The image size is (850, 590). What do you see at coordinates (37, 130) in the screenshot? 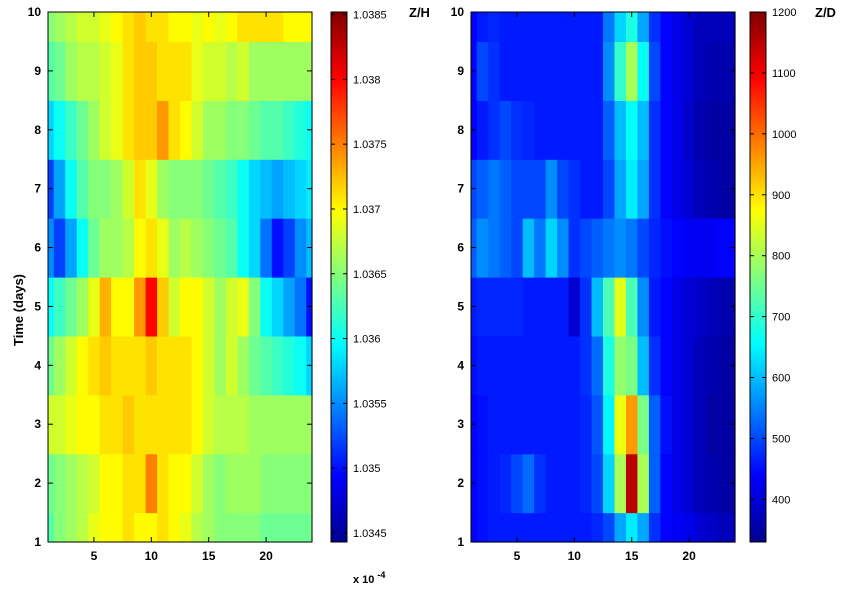
I see `left-y-tick-label: 8` at bounding box center [37, 130].